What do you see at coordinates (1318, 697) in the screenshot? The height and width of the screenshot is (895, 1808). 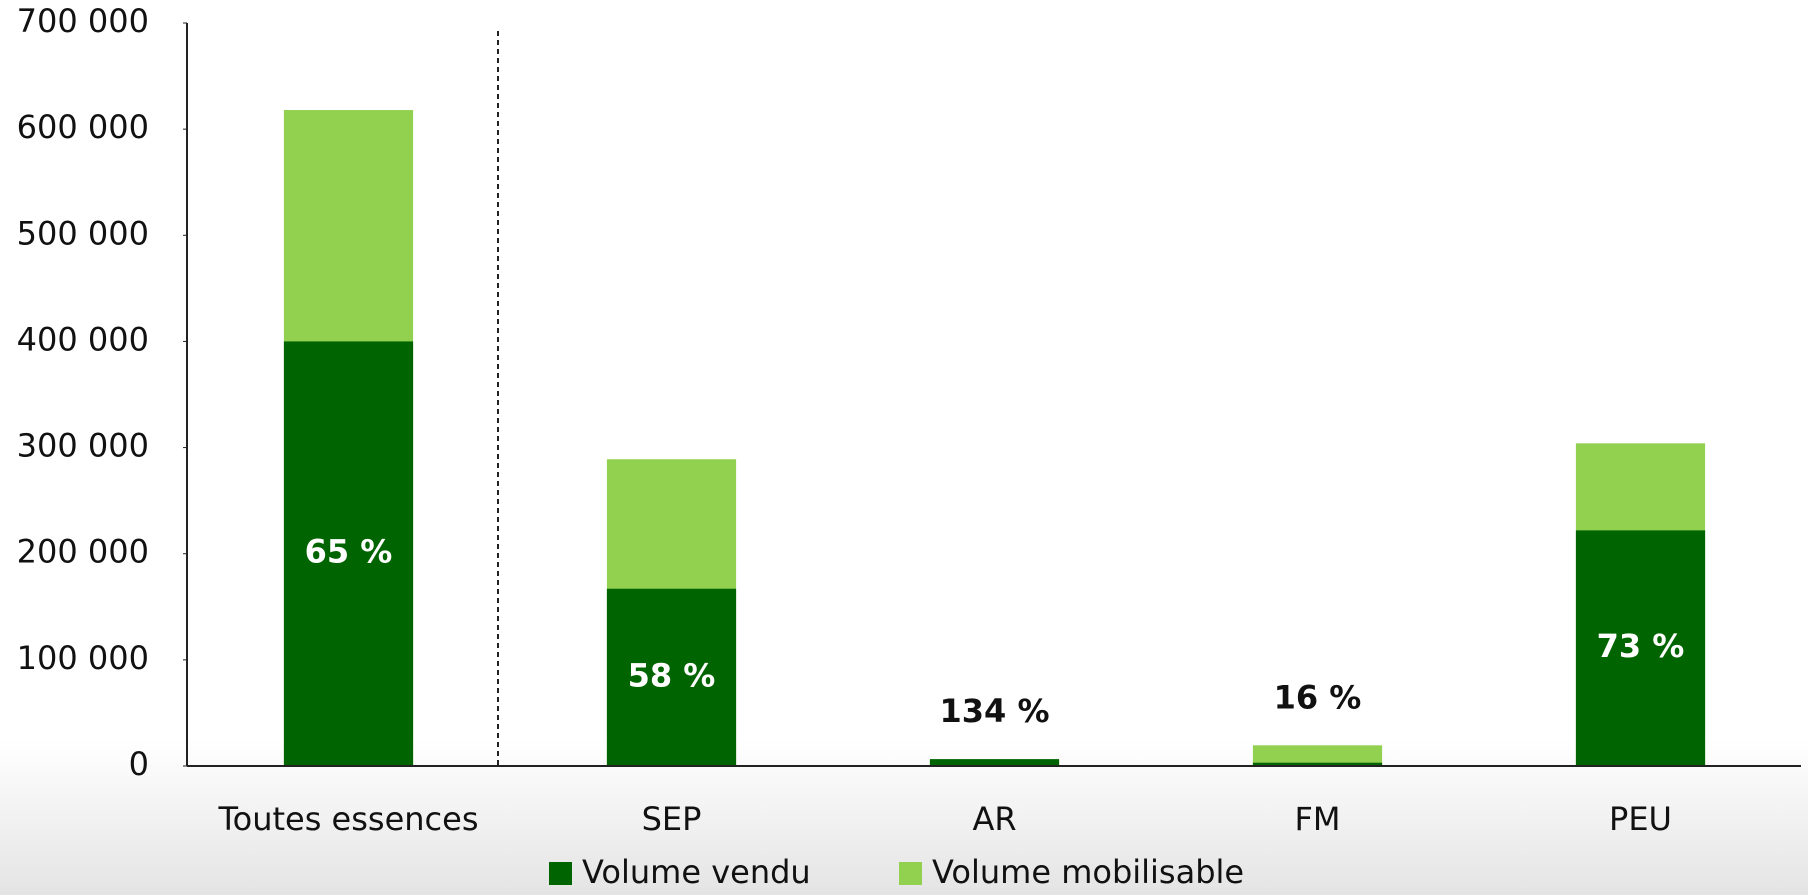 I see `ratio-label: 16 %` at bounding box center [1318, 697].